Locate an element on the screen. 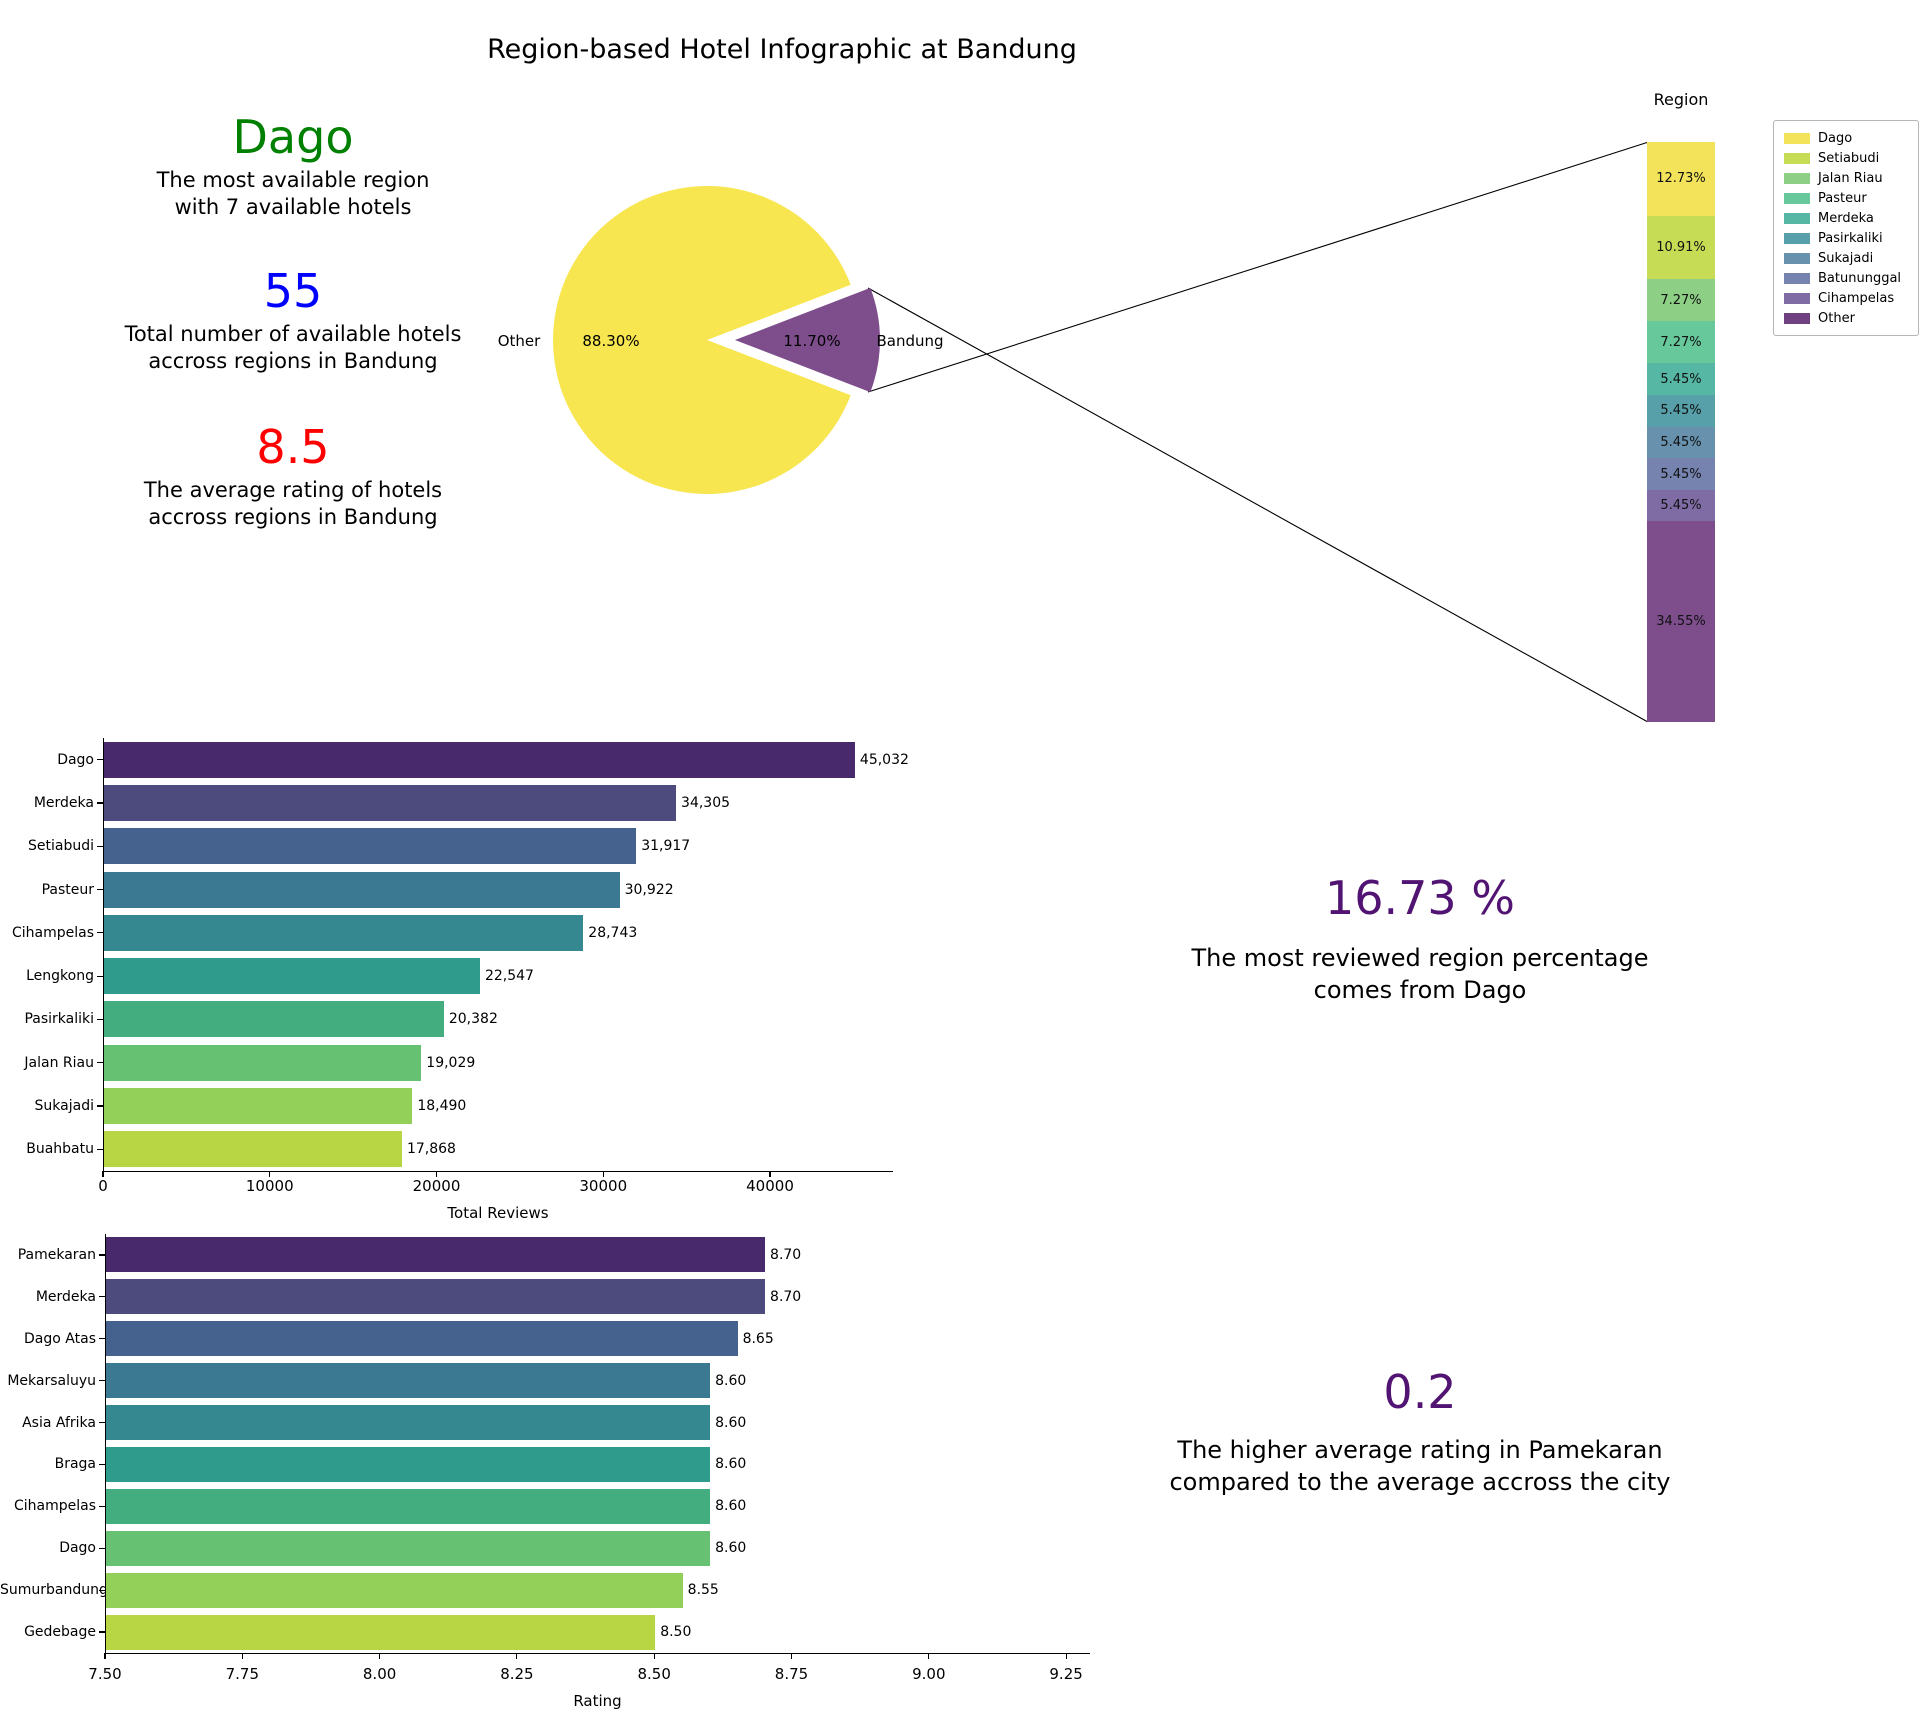 The image size is (1919, 1711). value-label: 8.55 is located at coordinates (703, 1590).